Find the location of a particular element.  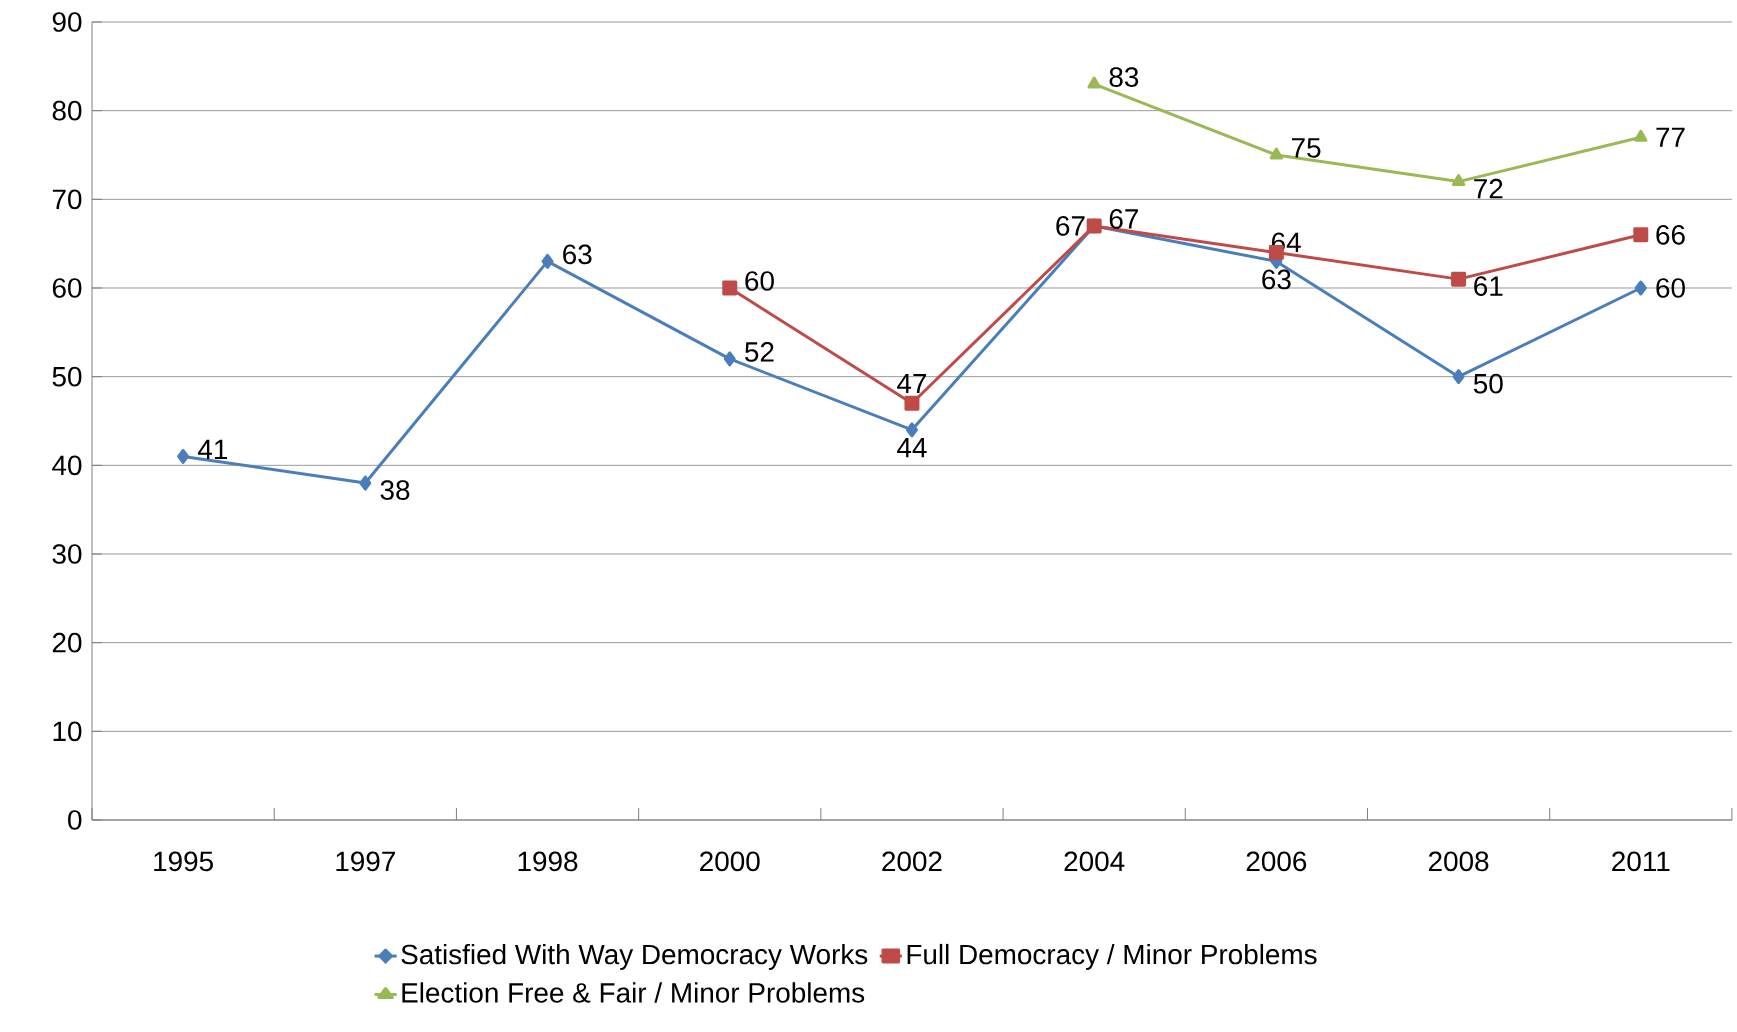

x-tick-label: 2011 is located at coordinates (1641, 861).